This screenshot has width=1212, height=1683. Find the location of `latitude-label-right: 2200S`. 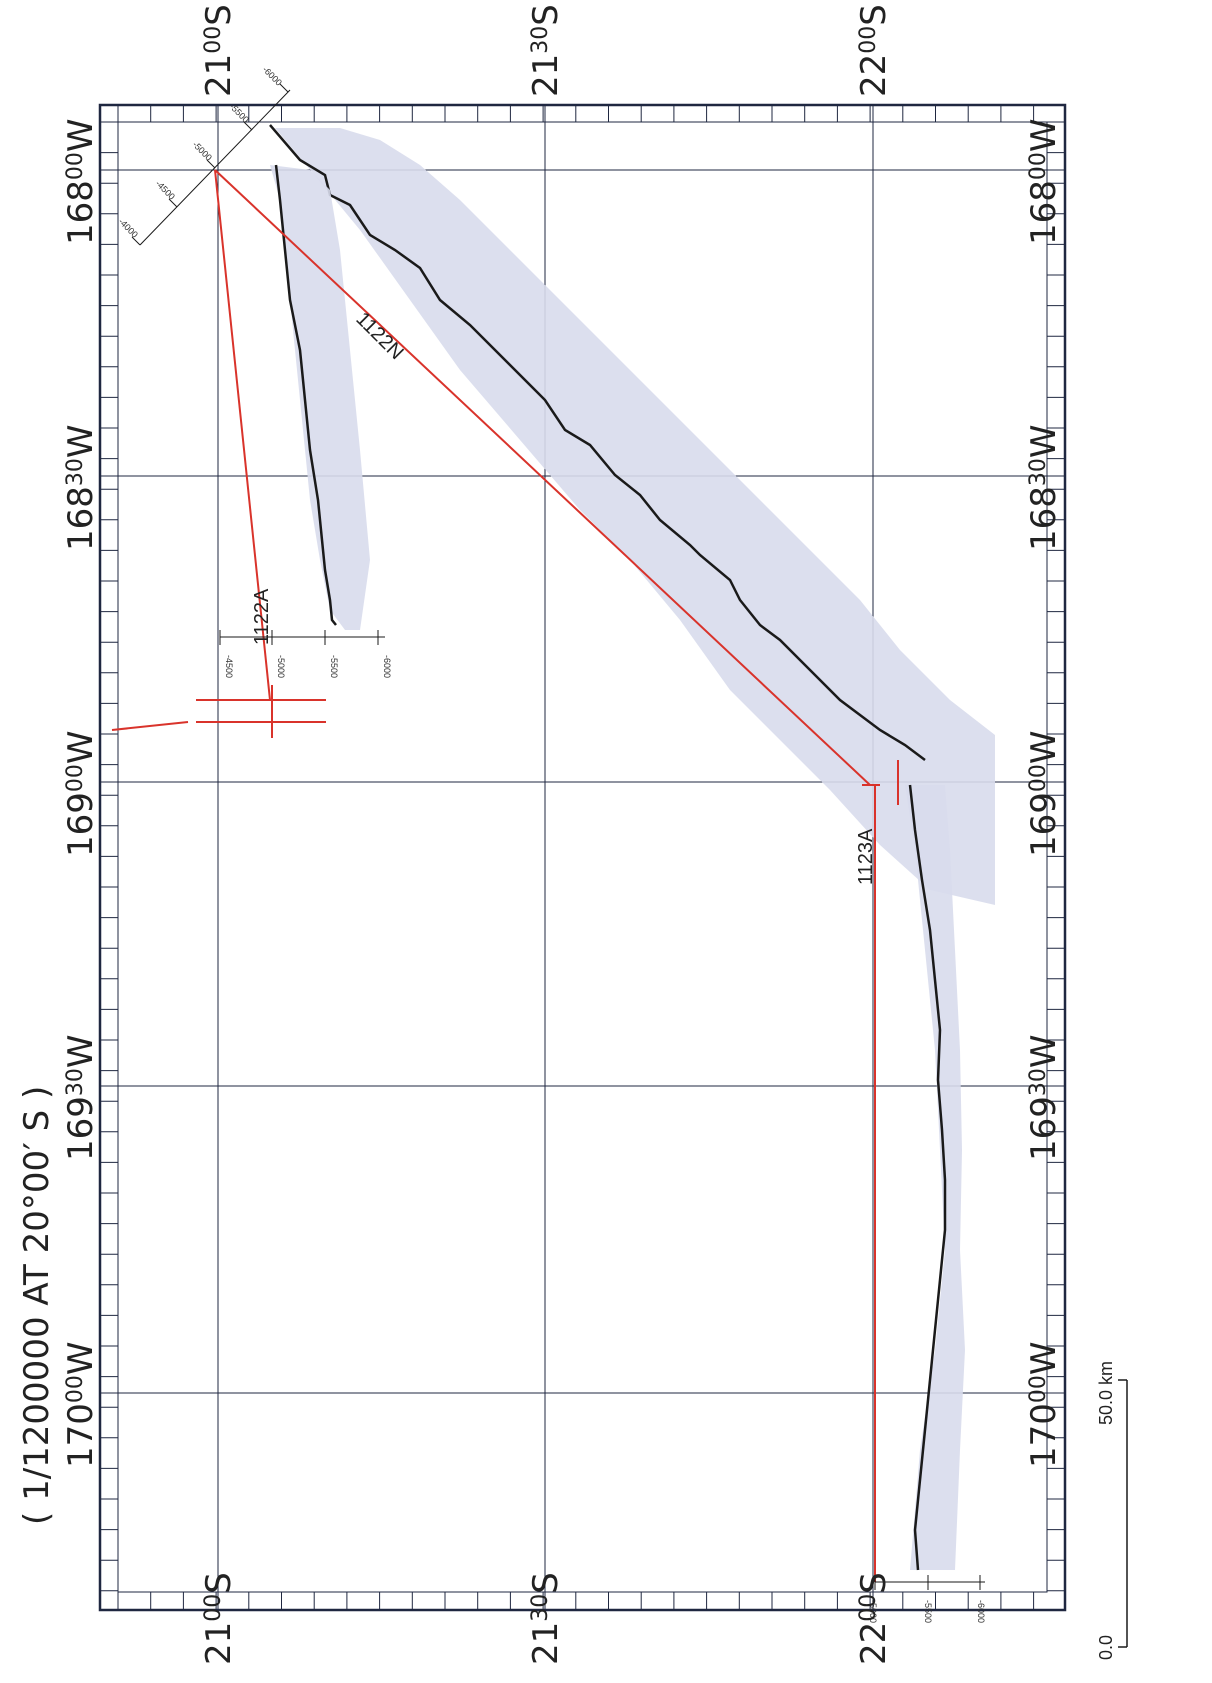

latitude-label-right: 2200S is located at coordinates (874, 50).